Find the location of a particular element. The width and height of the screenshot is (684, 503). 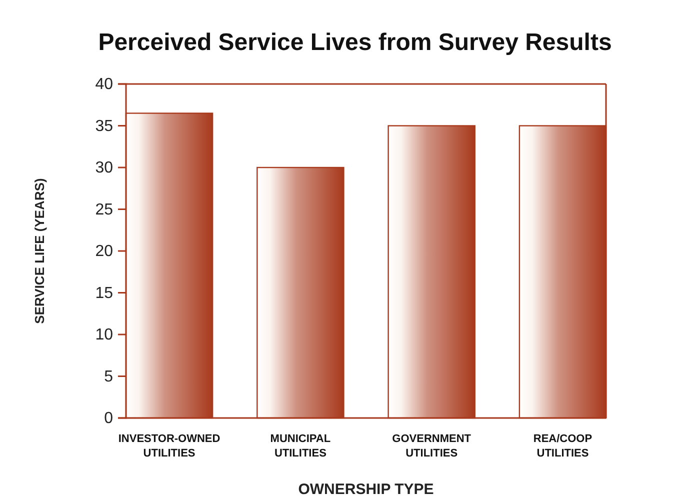

y-tick-label: 20 is located at coordinates (104, 251).